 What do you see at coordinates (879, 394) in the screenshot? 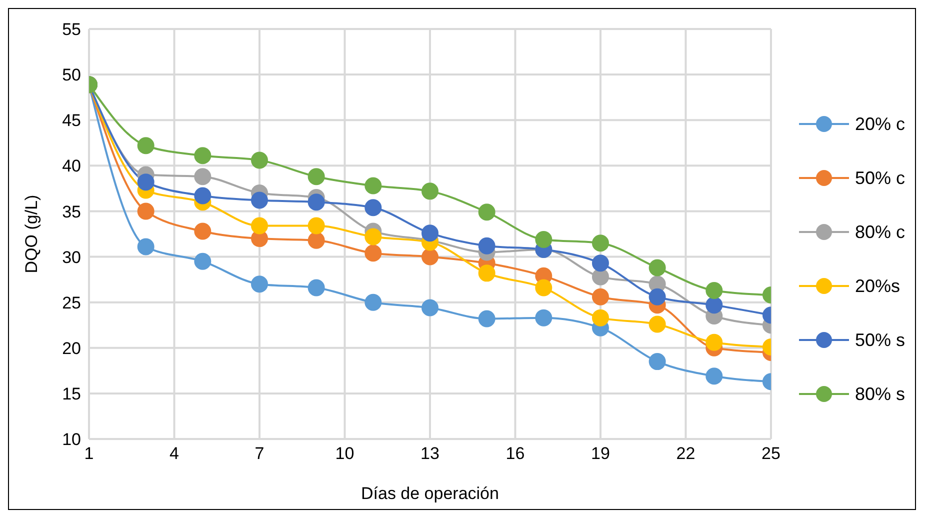
I see `legend-label: 80% s` at bounding box center [879, 394].